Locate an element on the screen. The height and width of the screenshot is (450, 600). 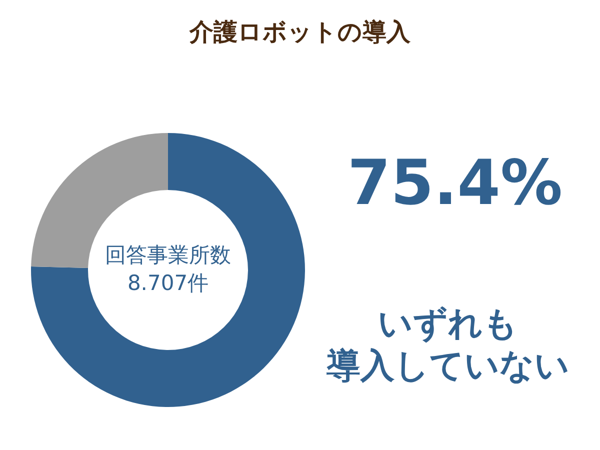
slice-label: いずれも導入していない is located at coordinates (448, 345).